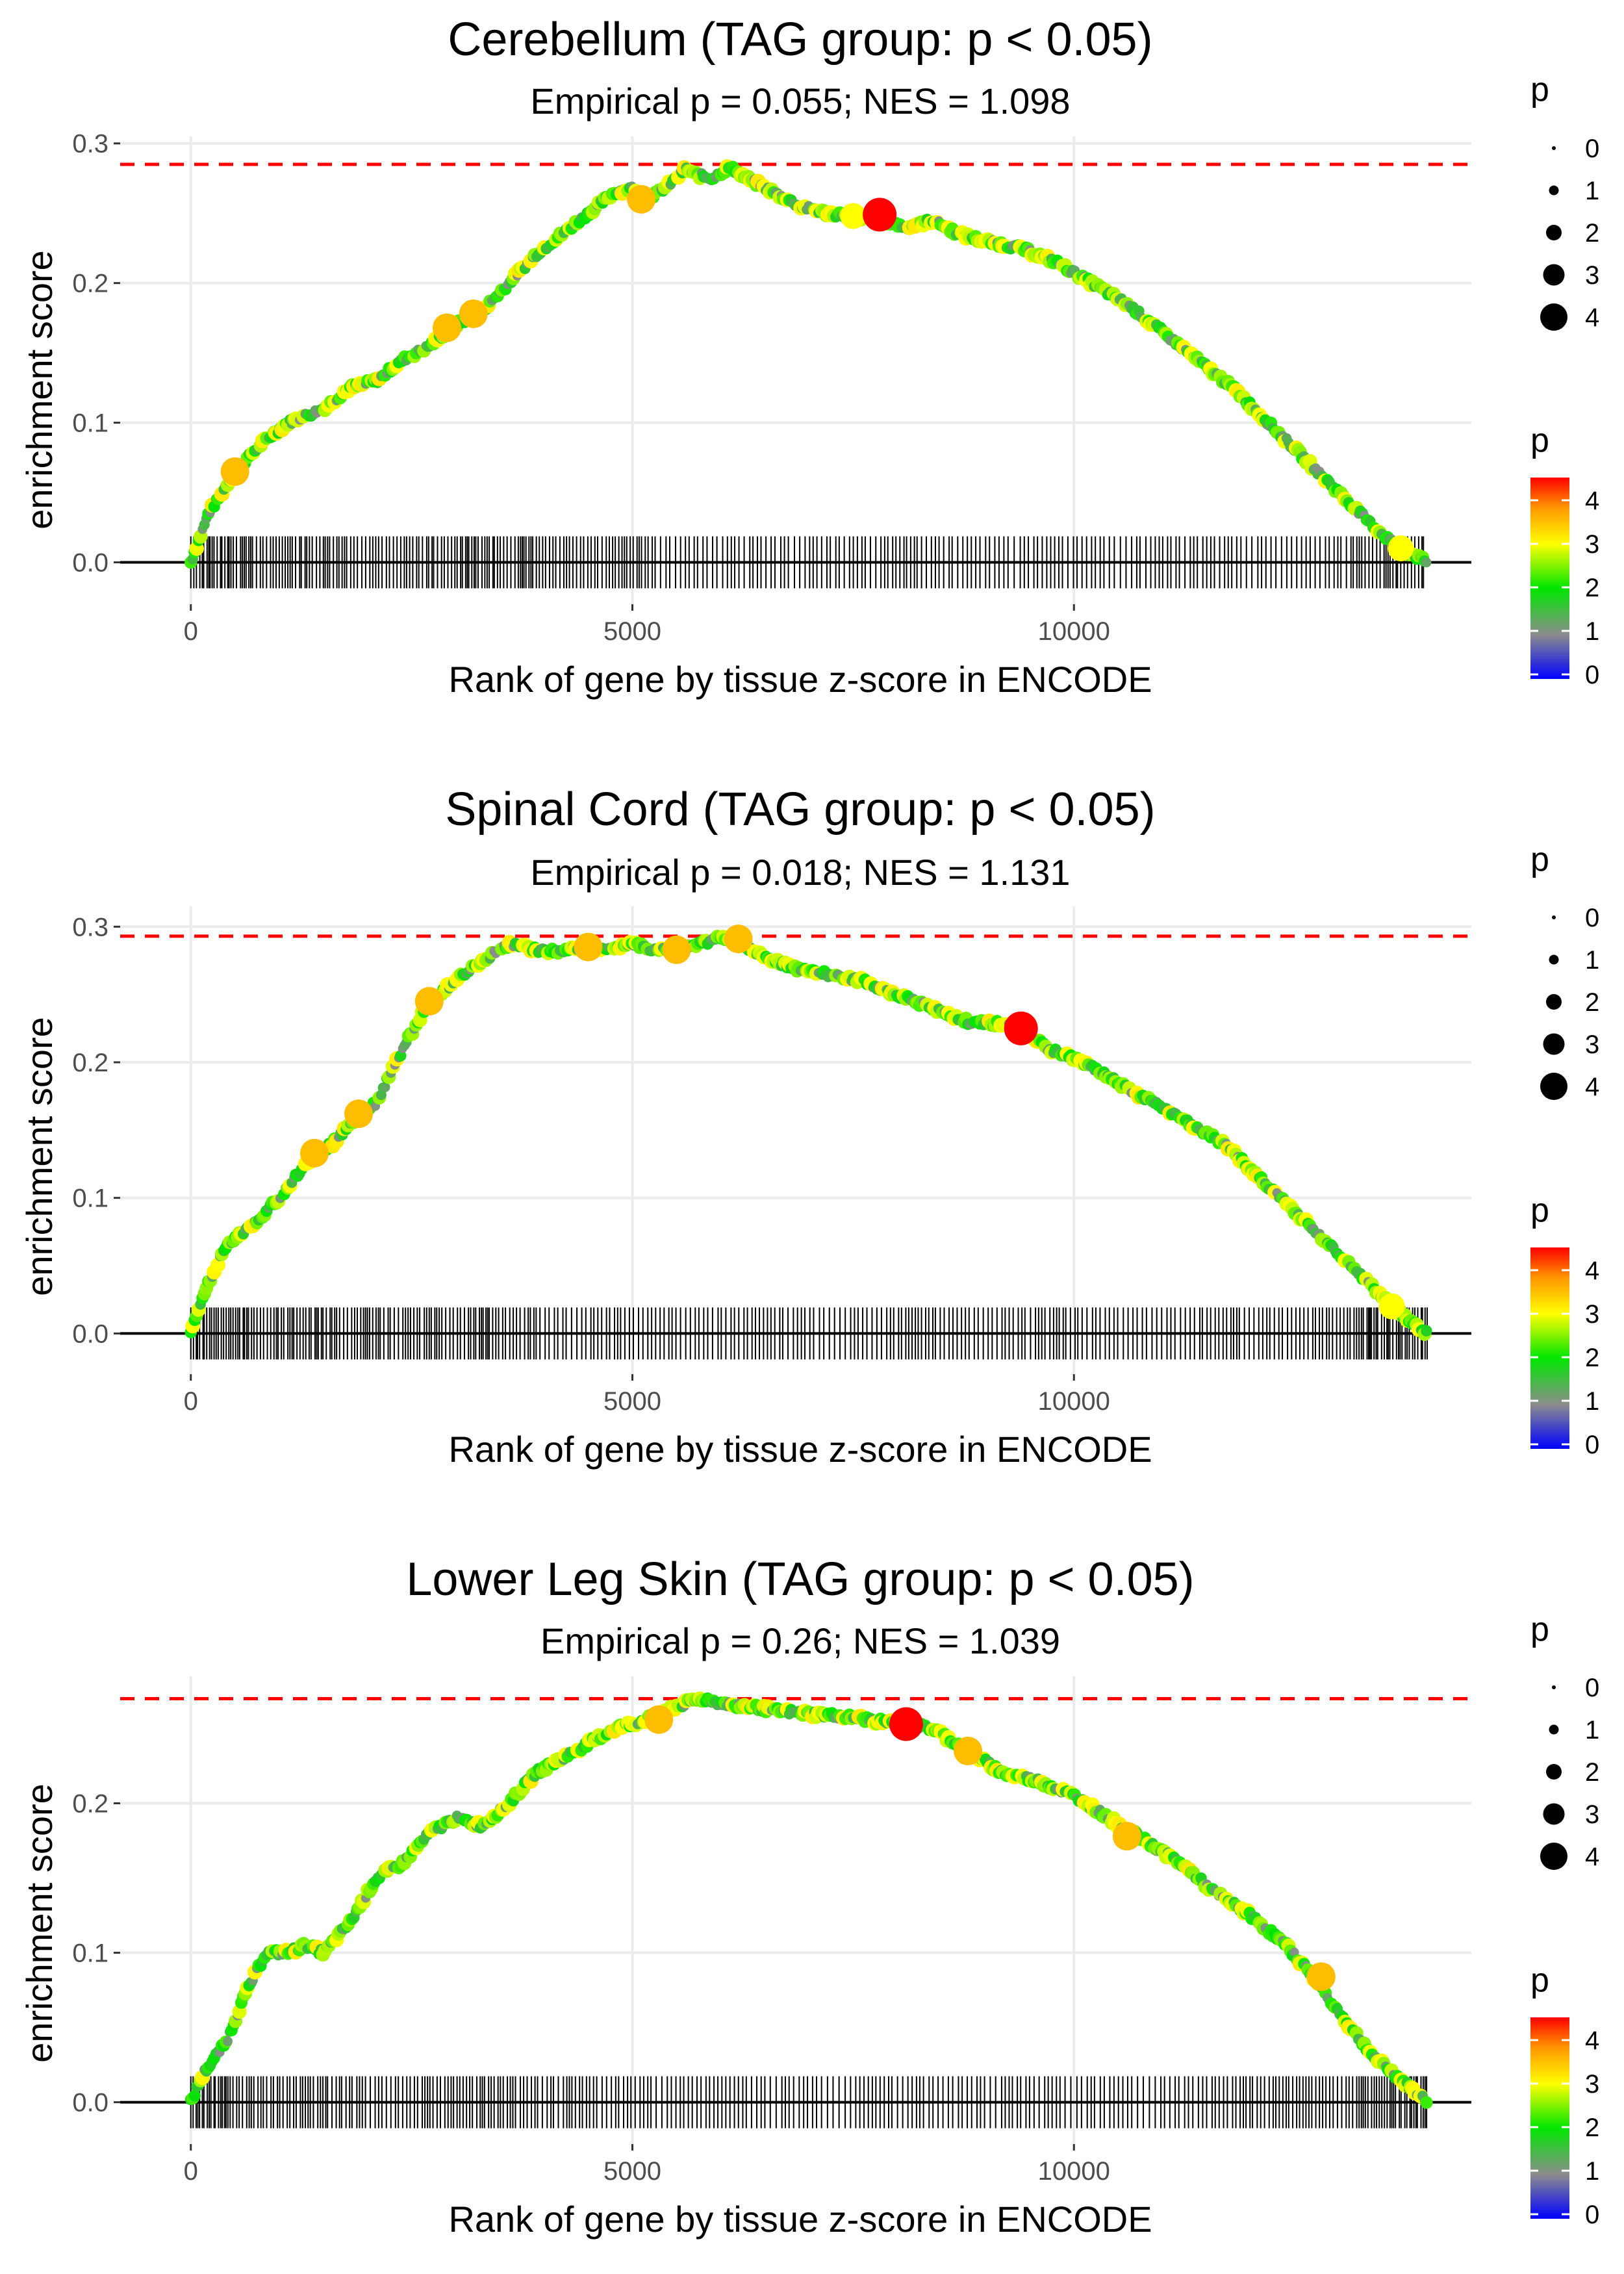 The image size is (1624, 2274). I want to click on chart-subtitle: Empirical p = 0.018; NES = 1.131, so click(800, 872).